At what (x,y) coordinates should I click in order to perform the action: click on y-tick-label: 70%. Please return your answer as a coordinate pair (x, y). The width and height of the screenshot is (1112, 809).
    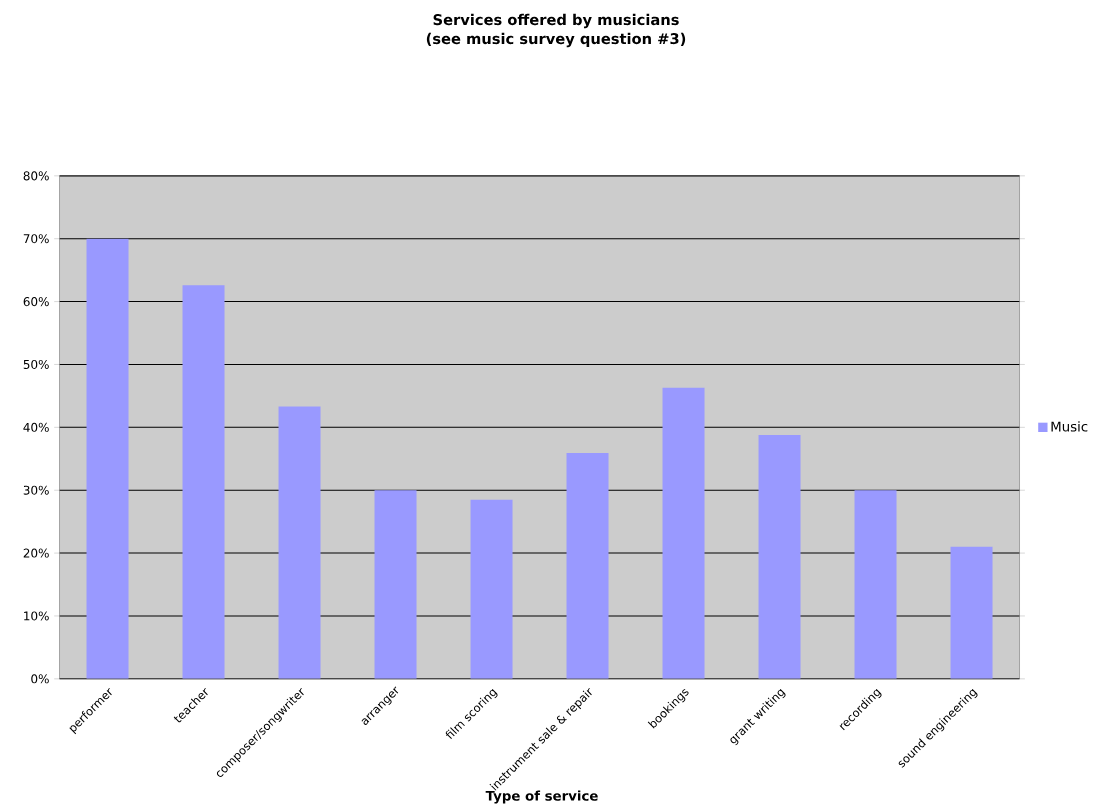
    Looking at the image, I should click on (36, 239).